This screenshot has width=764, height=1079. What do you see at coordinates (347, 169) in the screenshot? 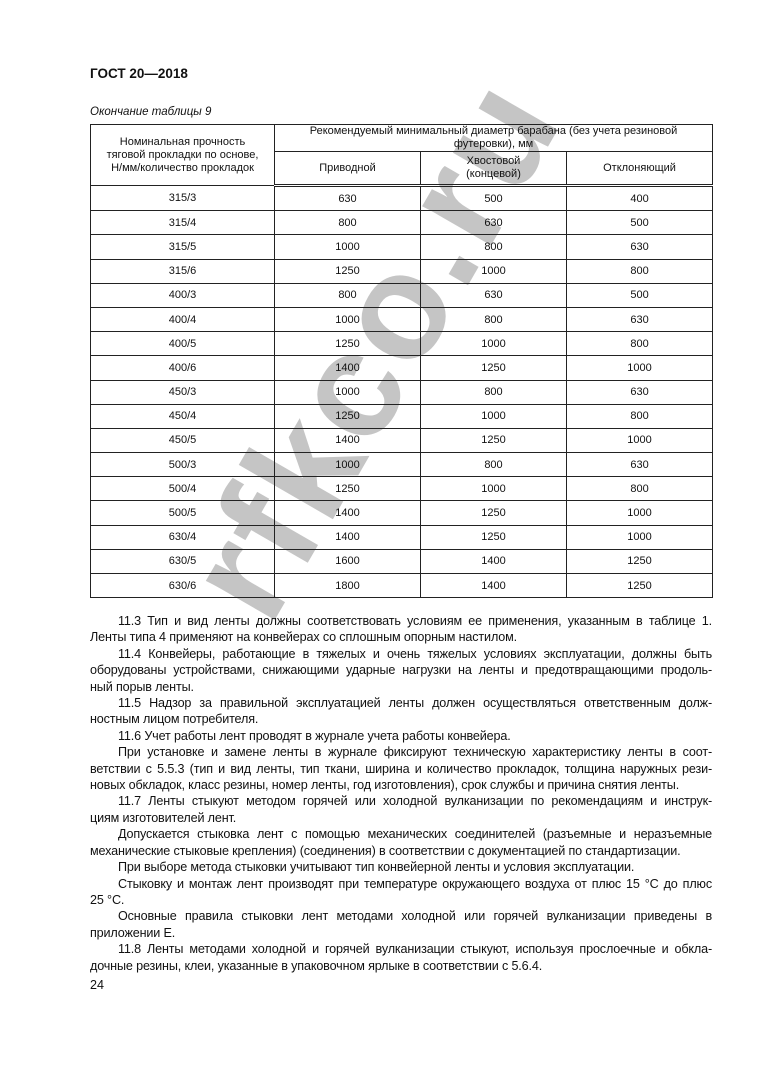
I see `col-header-drive: Приводной` at bounding box center [347, 169].